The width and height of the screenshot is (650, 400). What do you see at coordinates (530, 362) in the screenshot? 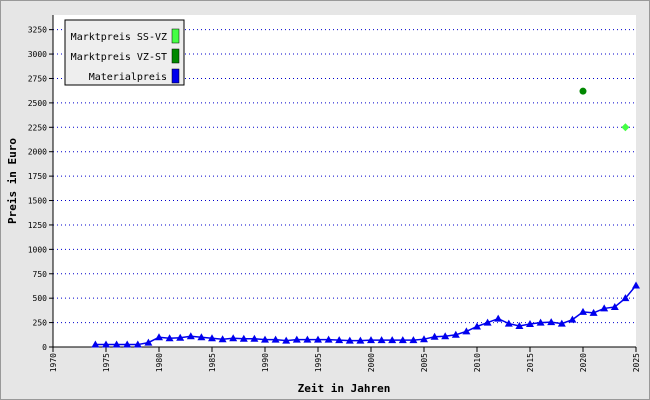
I see `x-tick-label: 2015` at bounding box center [530, 362].